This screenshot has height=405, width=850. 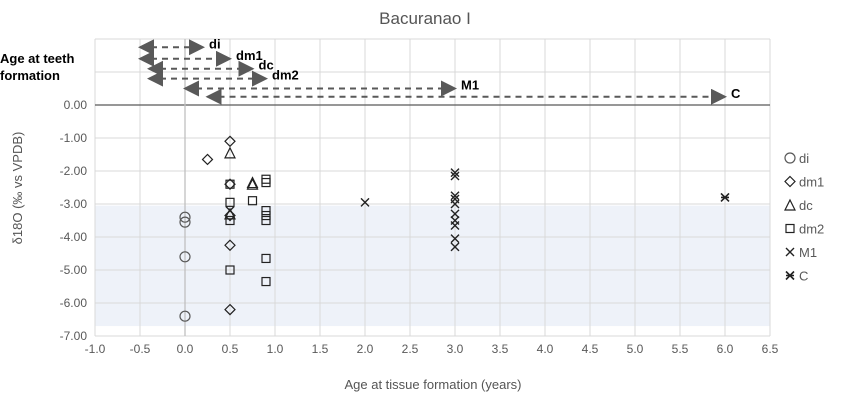 What do you see at coordinates (770, 349) in the screenshot?
I see `x-tick-label: 6.5` at bounding box center [770, 349].